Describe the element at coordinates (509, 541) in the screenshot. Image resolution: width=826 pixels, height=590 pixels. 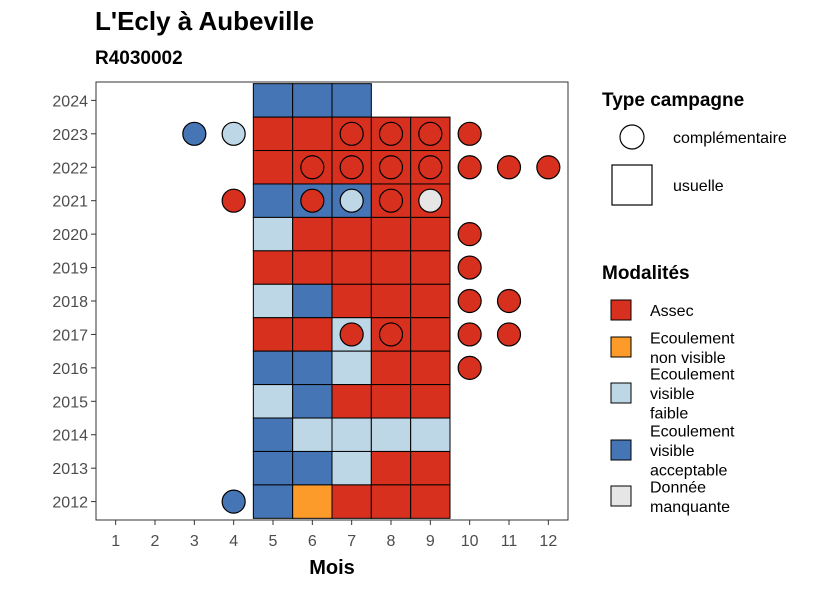
I see `x-tick-label: 11` at that location.